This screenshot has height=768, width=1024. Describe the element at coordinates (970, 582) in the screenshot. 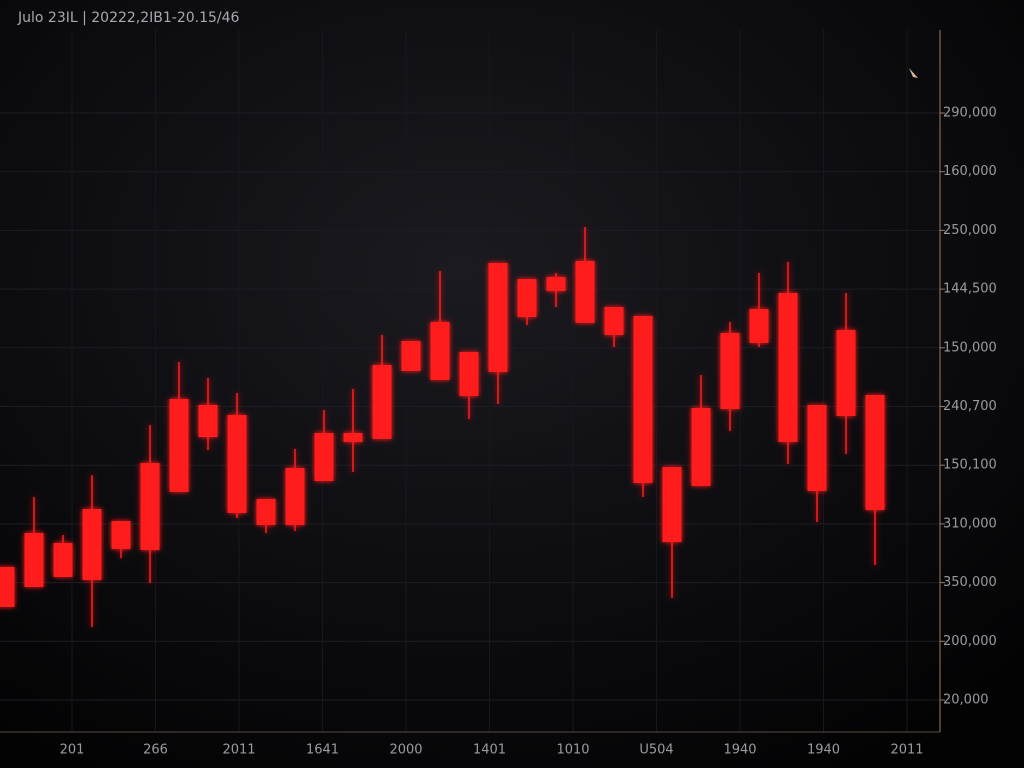

I see `y-tick-label: 350,000` at that location.